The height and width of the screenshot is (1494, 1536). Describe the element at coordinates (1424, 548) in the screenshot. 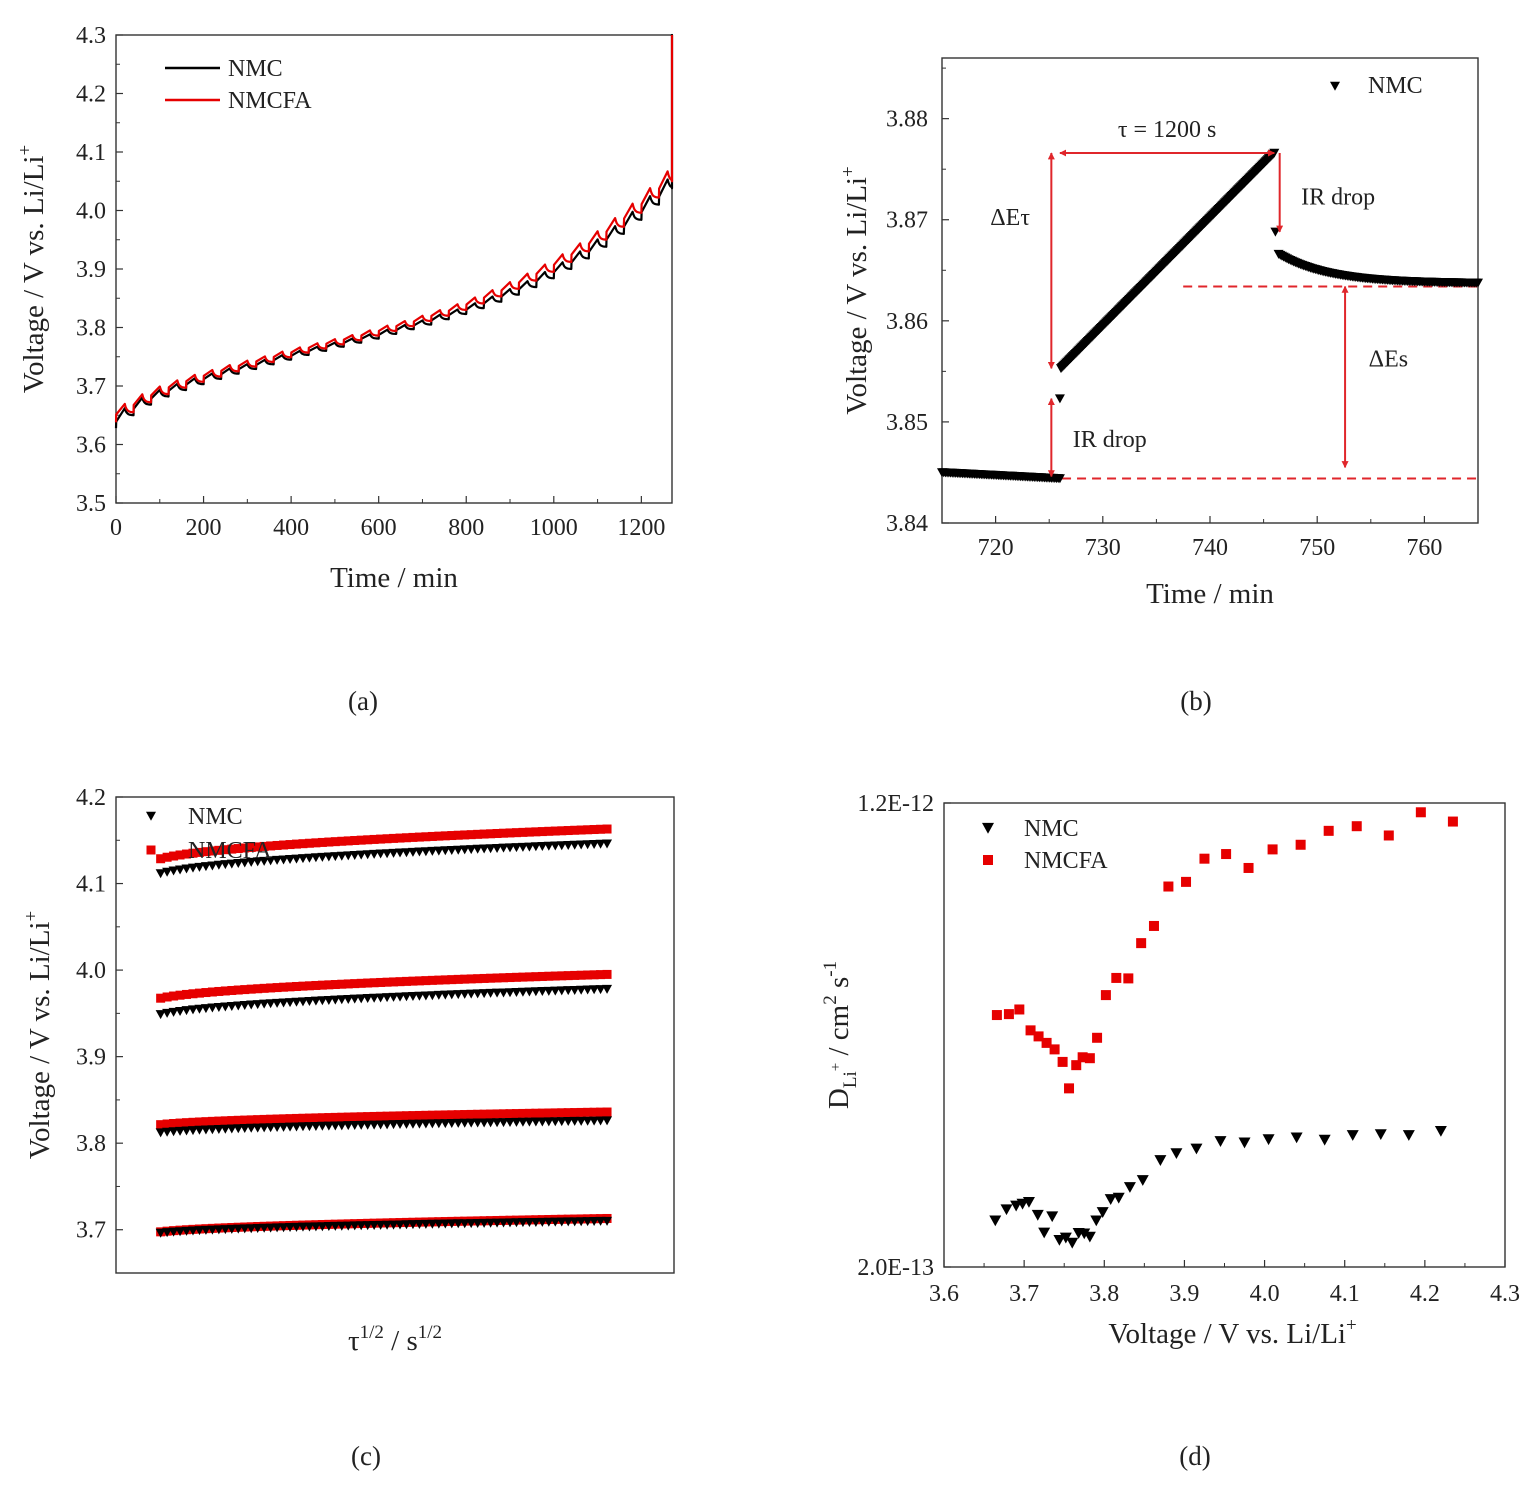

I see `x-tick-label: 760` at that location.